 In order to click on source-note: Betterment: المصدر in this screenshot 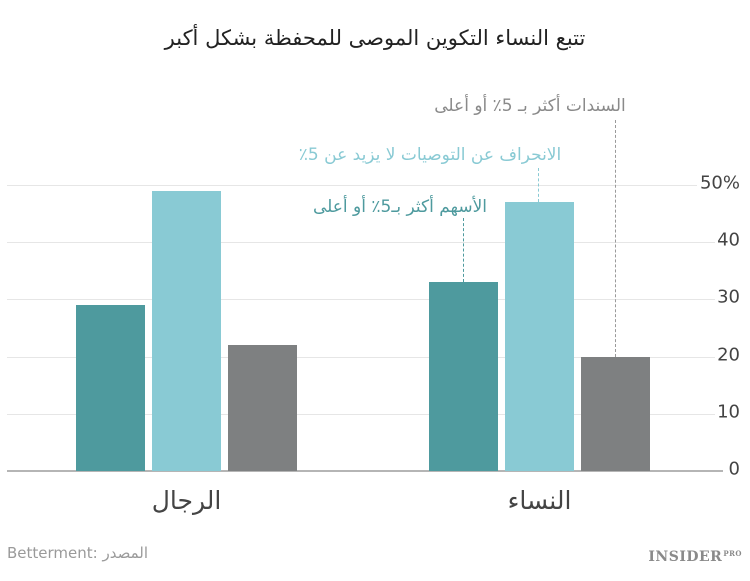, I will do `click(78, 553)`.